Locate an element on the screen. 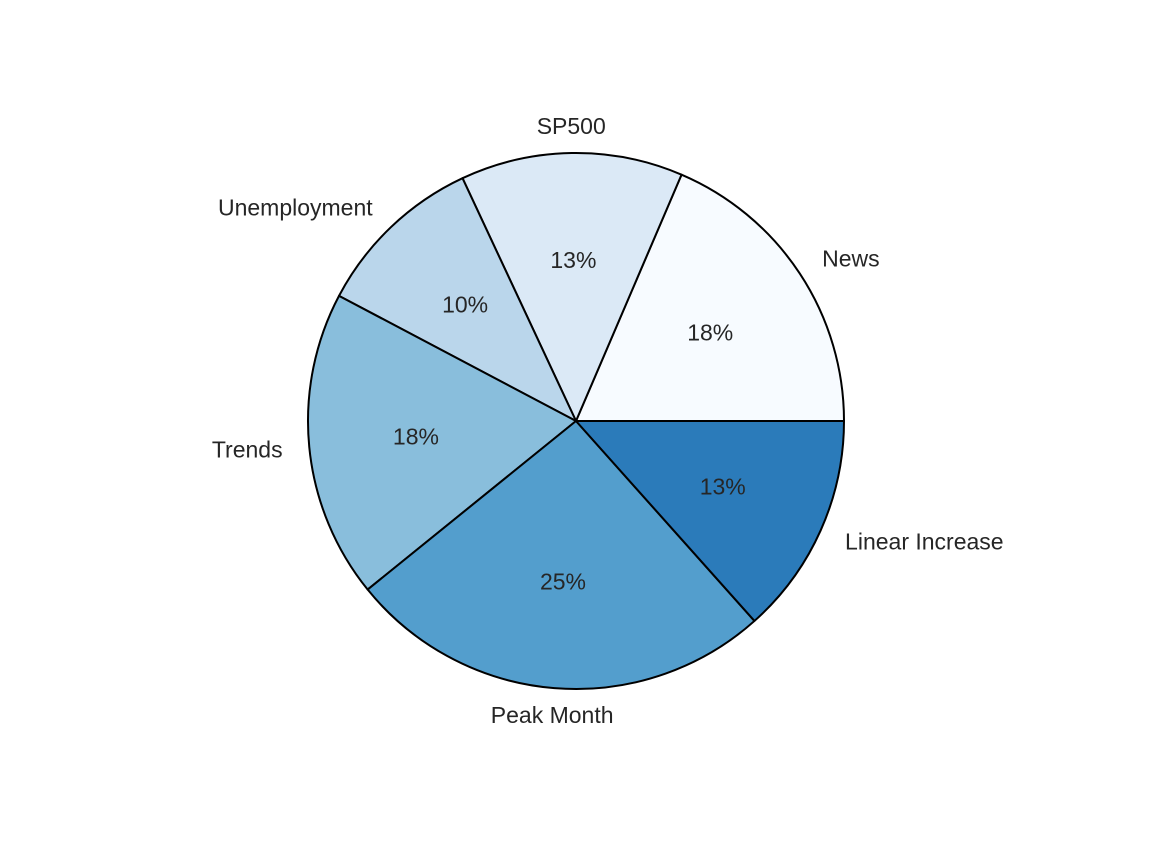 This screenshot has width=1152, height=864. pct-label-linear-increase: 13% is located at coordinates (723, 487).